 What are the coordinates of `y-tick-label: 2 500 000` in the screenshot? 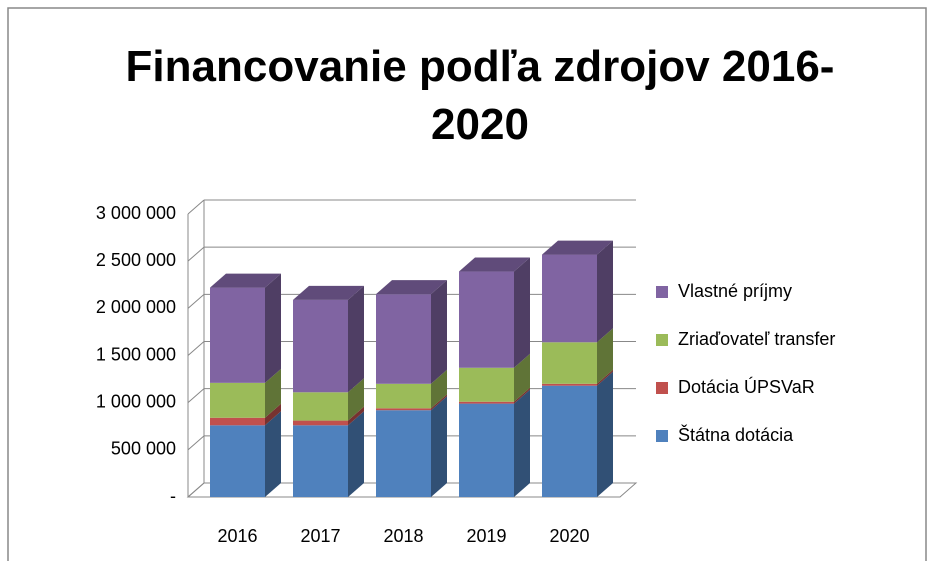 It's located at (136, 260).